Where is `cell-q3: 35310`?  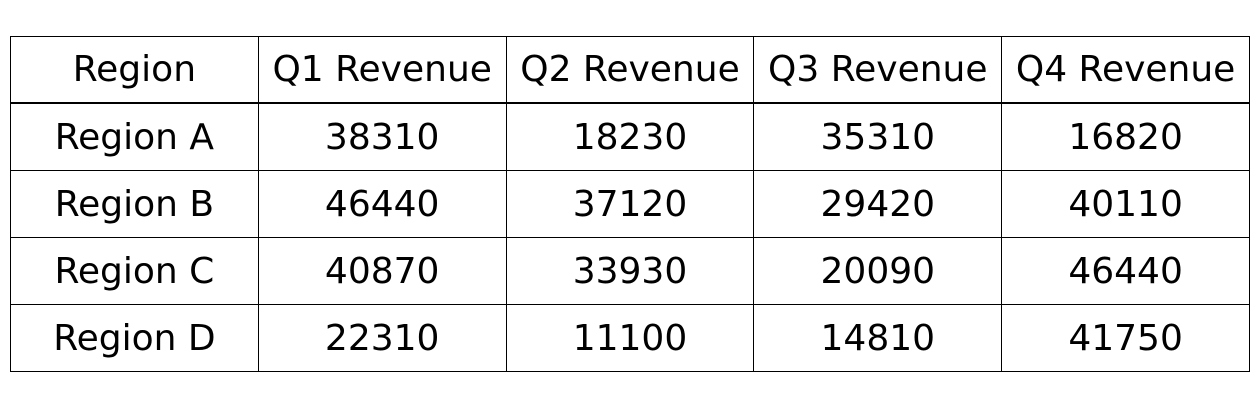 cell-q3: 35310 is located at coordinates (878, 136).